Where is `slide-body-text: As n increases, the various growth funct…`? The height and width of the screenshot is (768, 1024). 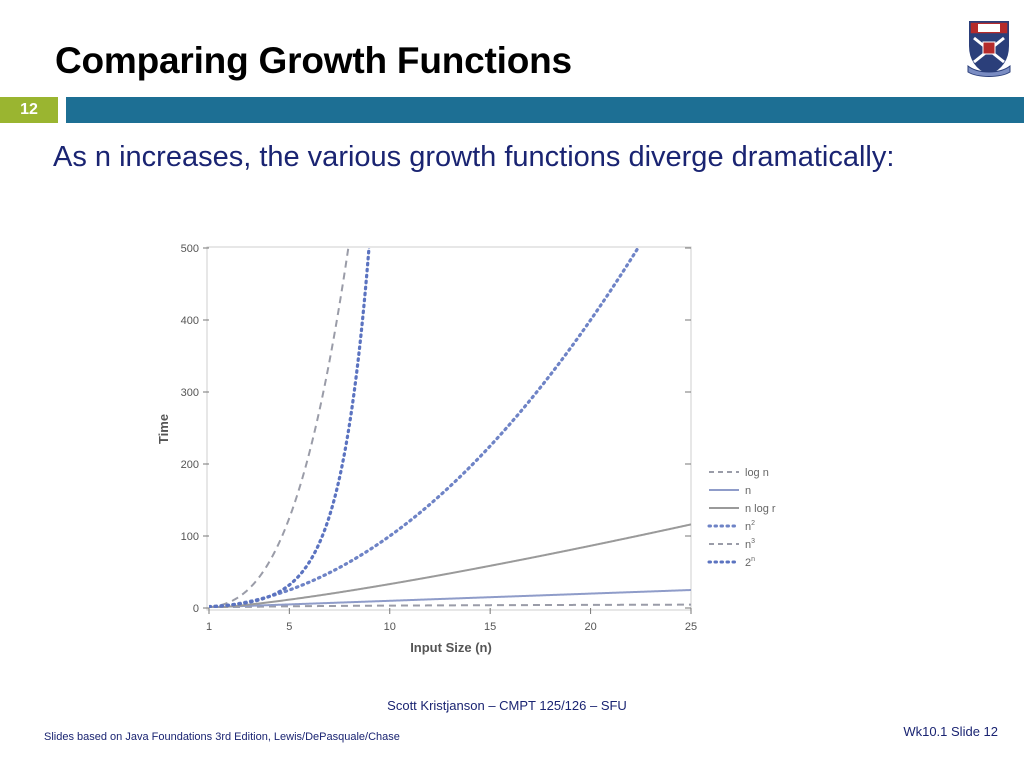 slide-body-text: As n increases, the various growth funct… is located at coordinates (474, 157).